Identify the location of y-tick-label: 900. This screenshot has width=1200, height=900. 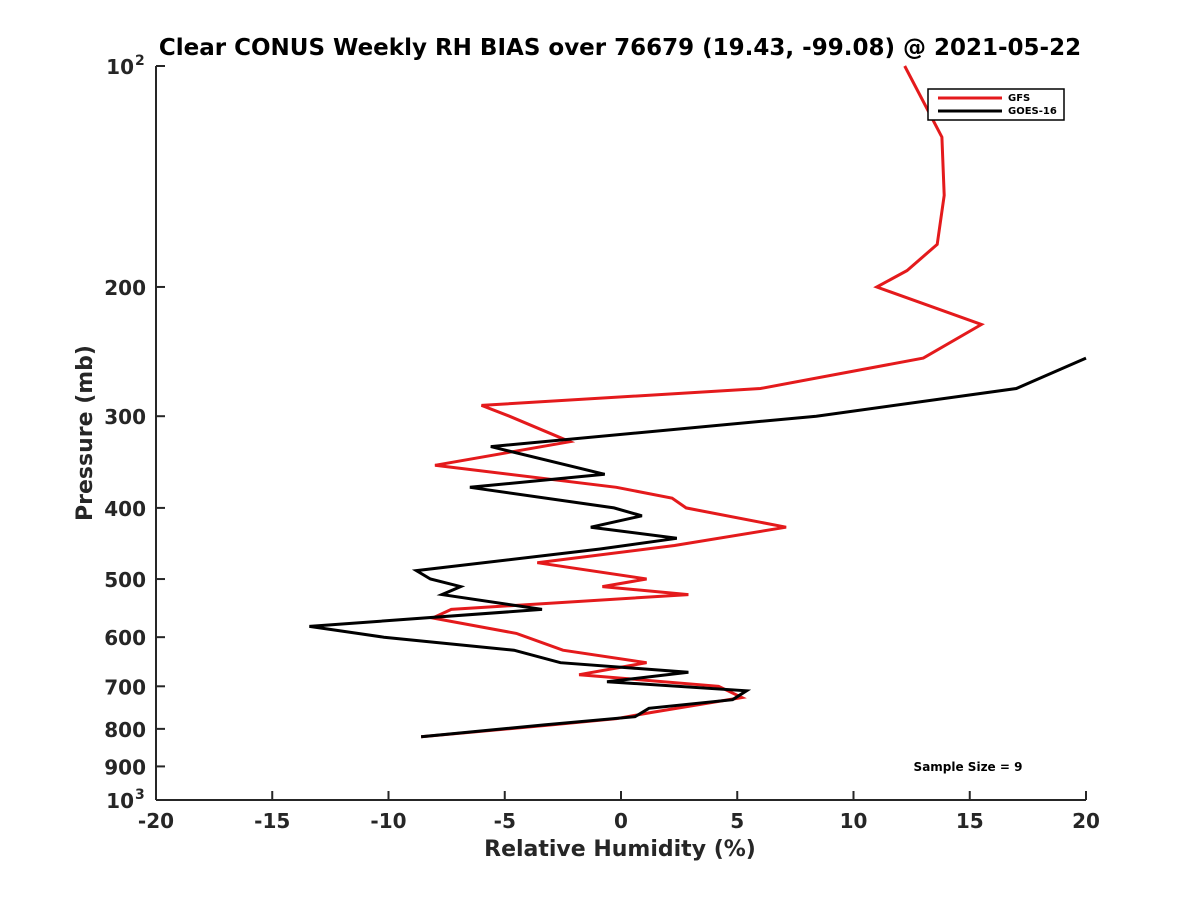
(125, 767).